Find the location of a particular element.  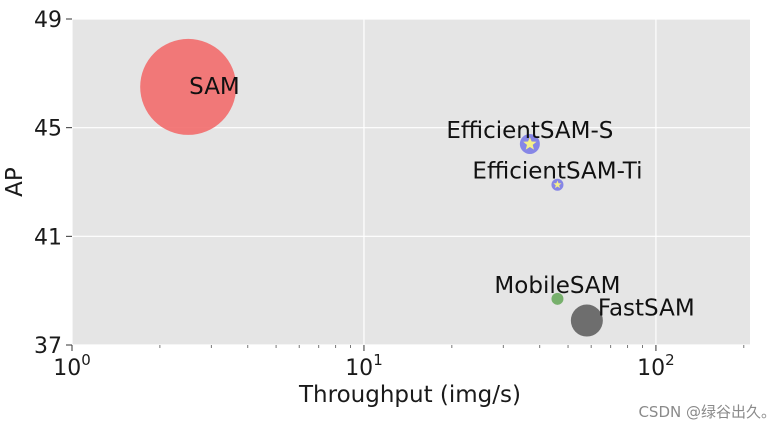

x-tick-label: 10¹ is located at coordinates (364, 366).